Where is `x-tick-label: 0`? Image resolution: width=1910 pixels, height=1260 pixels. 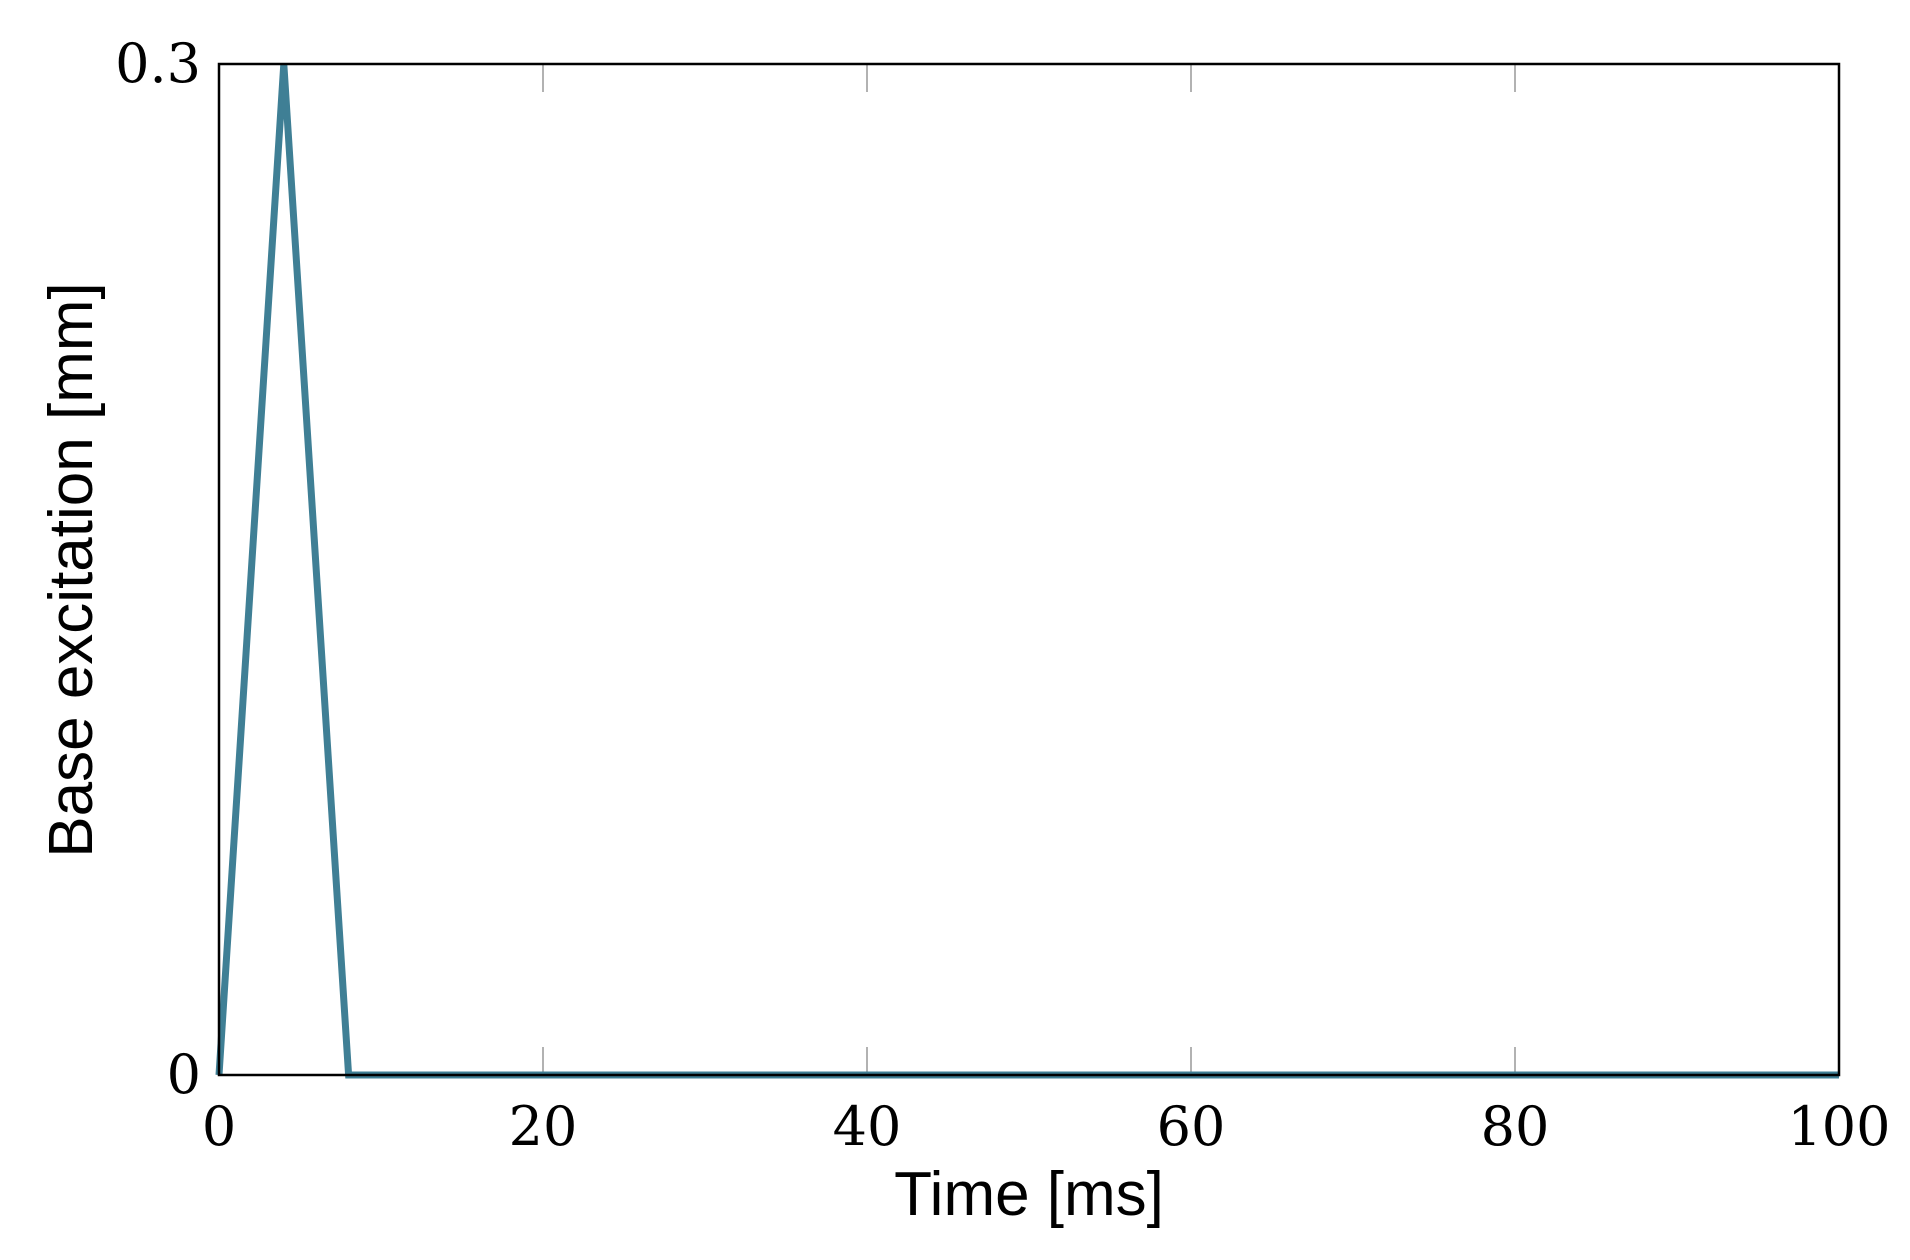
x-tick-label: 0 is located at coordinates (219, 1126).